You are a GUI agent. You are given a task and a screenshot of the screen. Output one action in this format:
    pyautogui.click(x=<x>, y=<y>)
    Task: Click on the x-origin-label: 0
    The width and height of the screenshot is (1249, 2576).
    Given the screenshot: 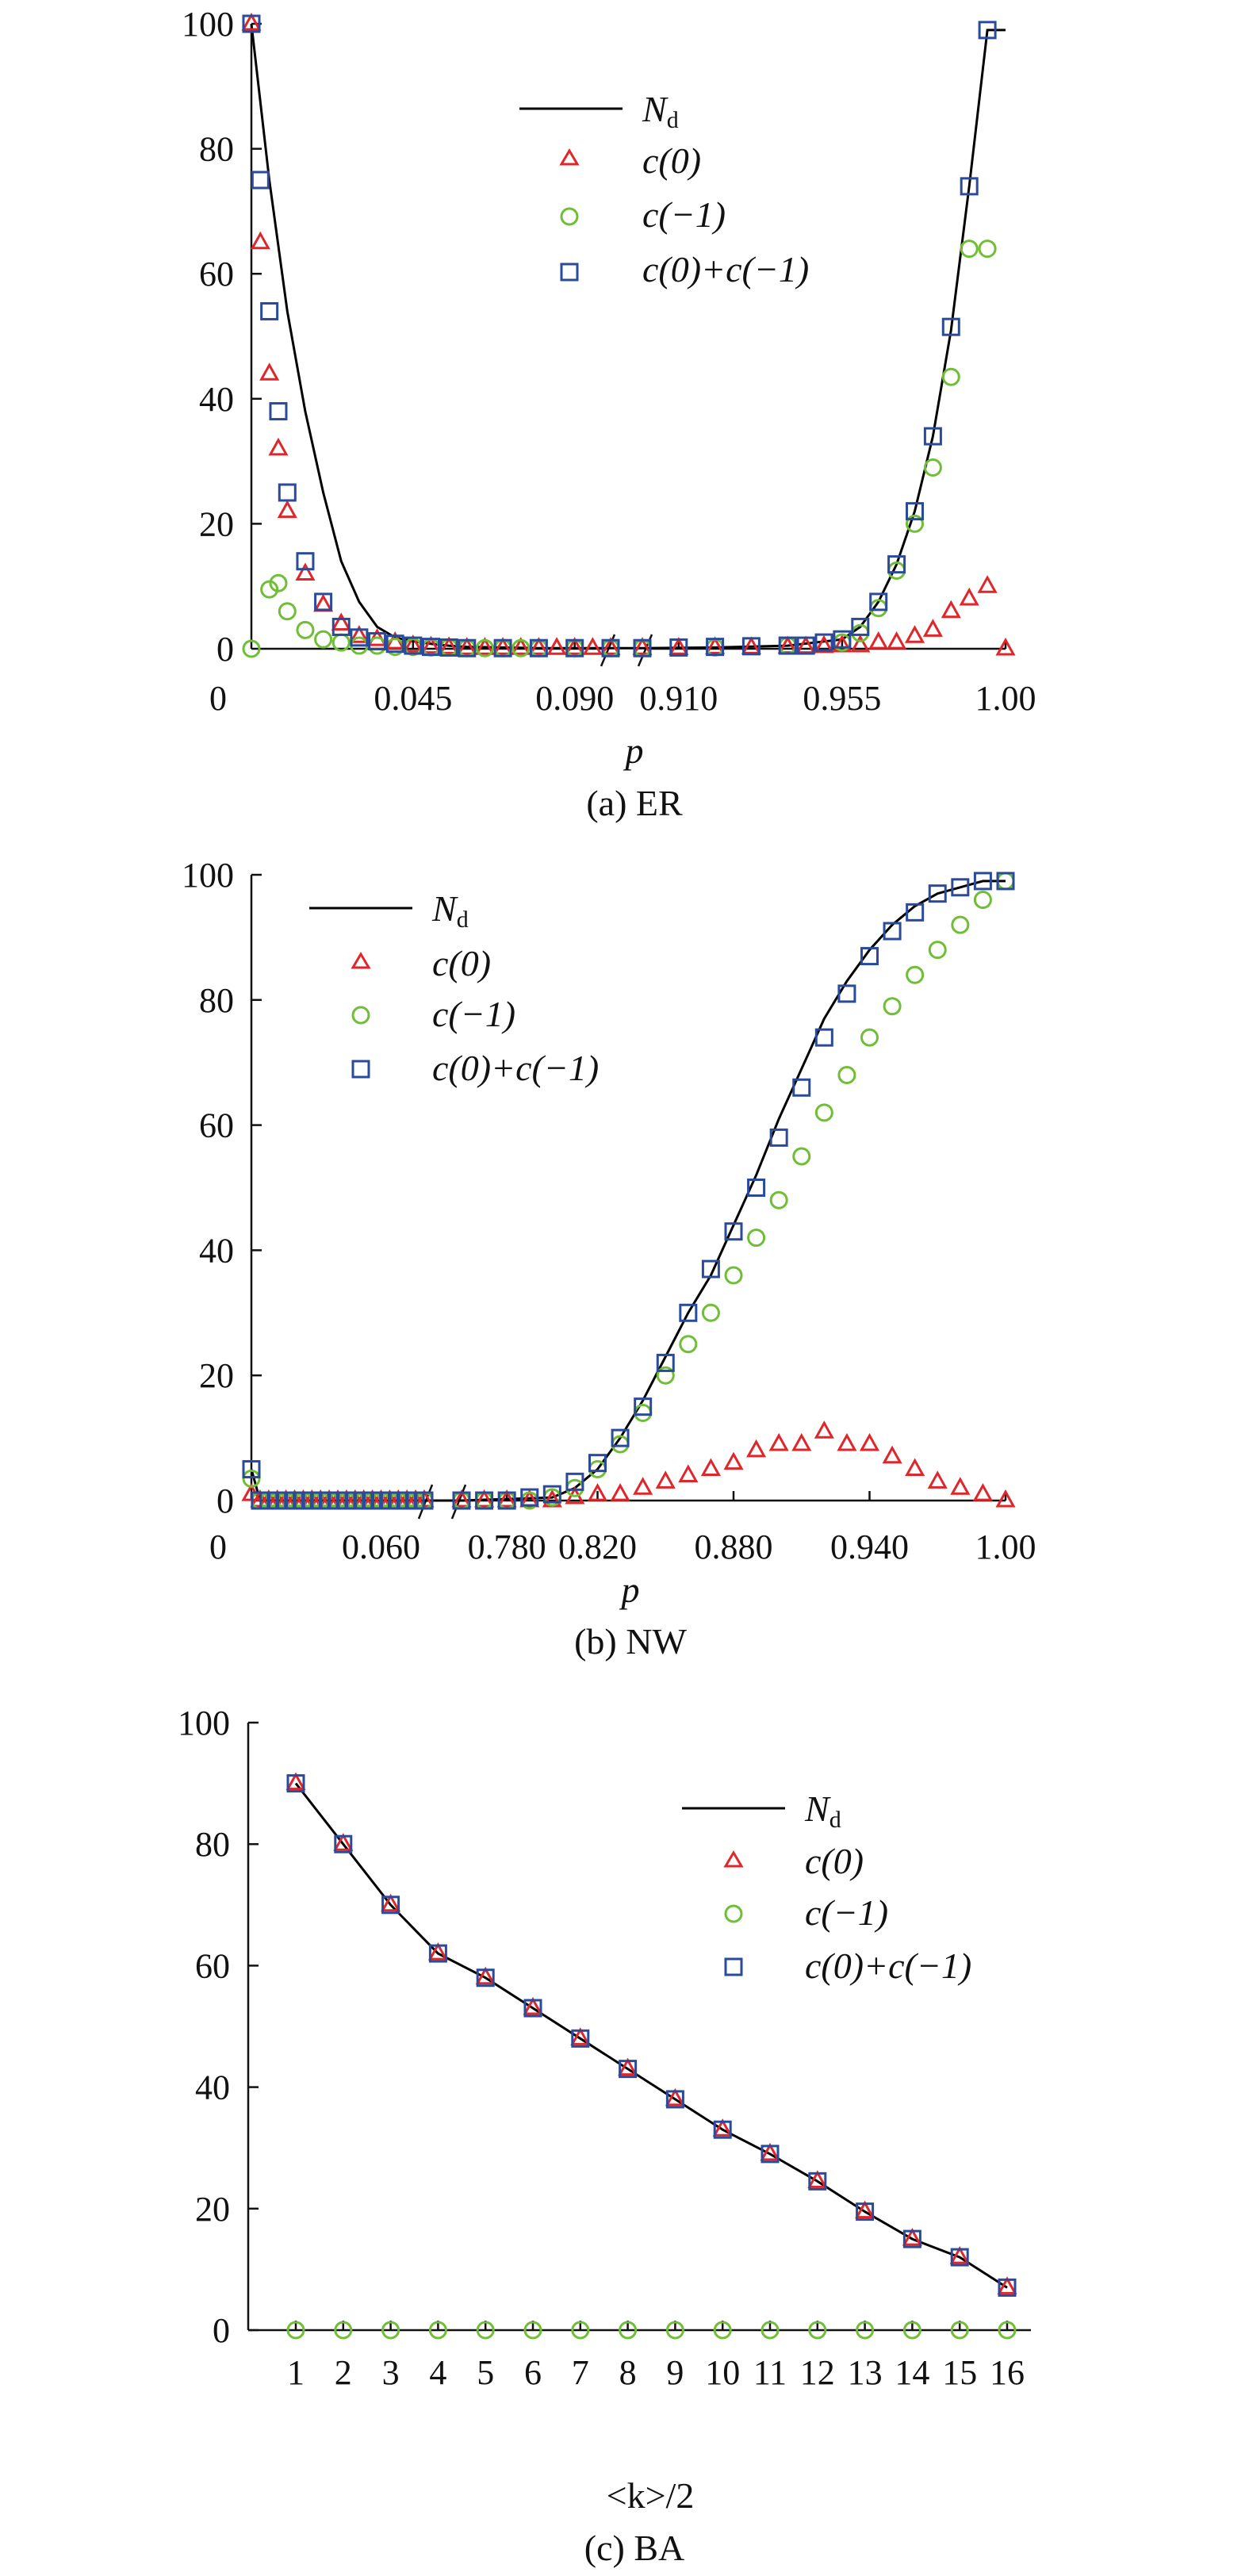 What is the action you would take?
    pyautogui.click(x=218, y=699)
    